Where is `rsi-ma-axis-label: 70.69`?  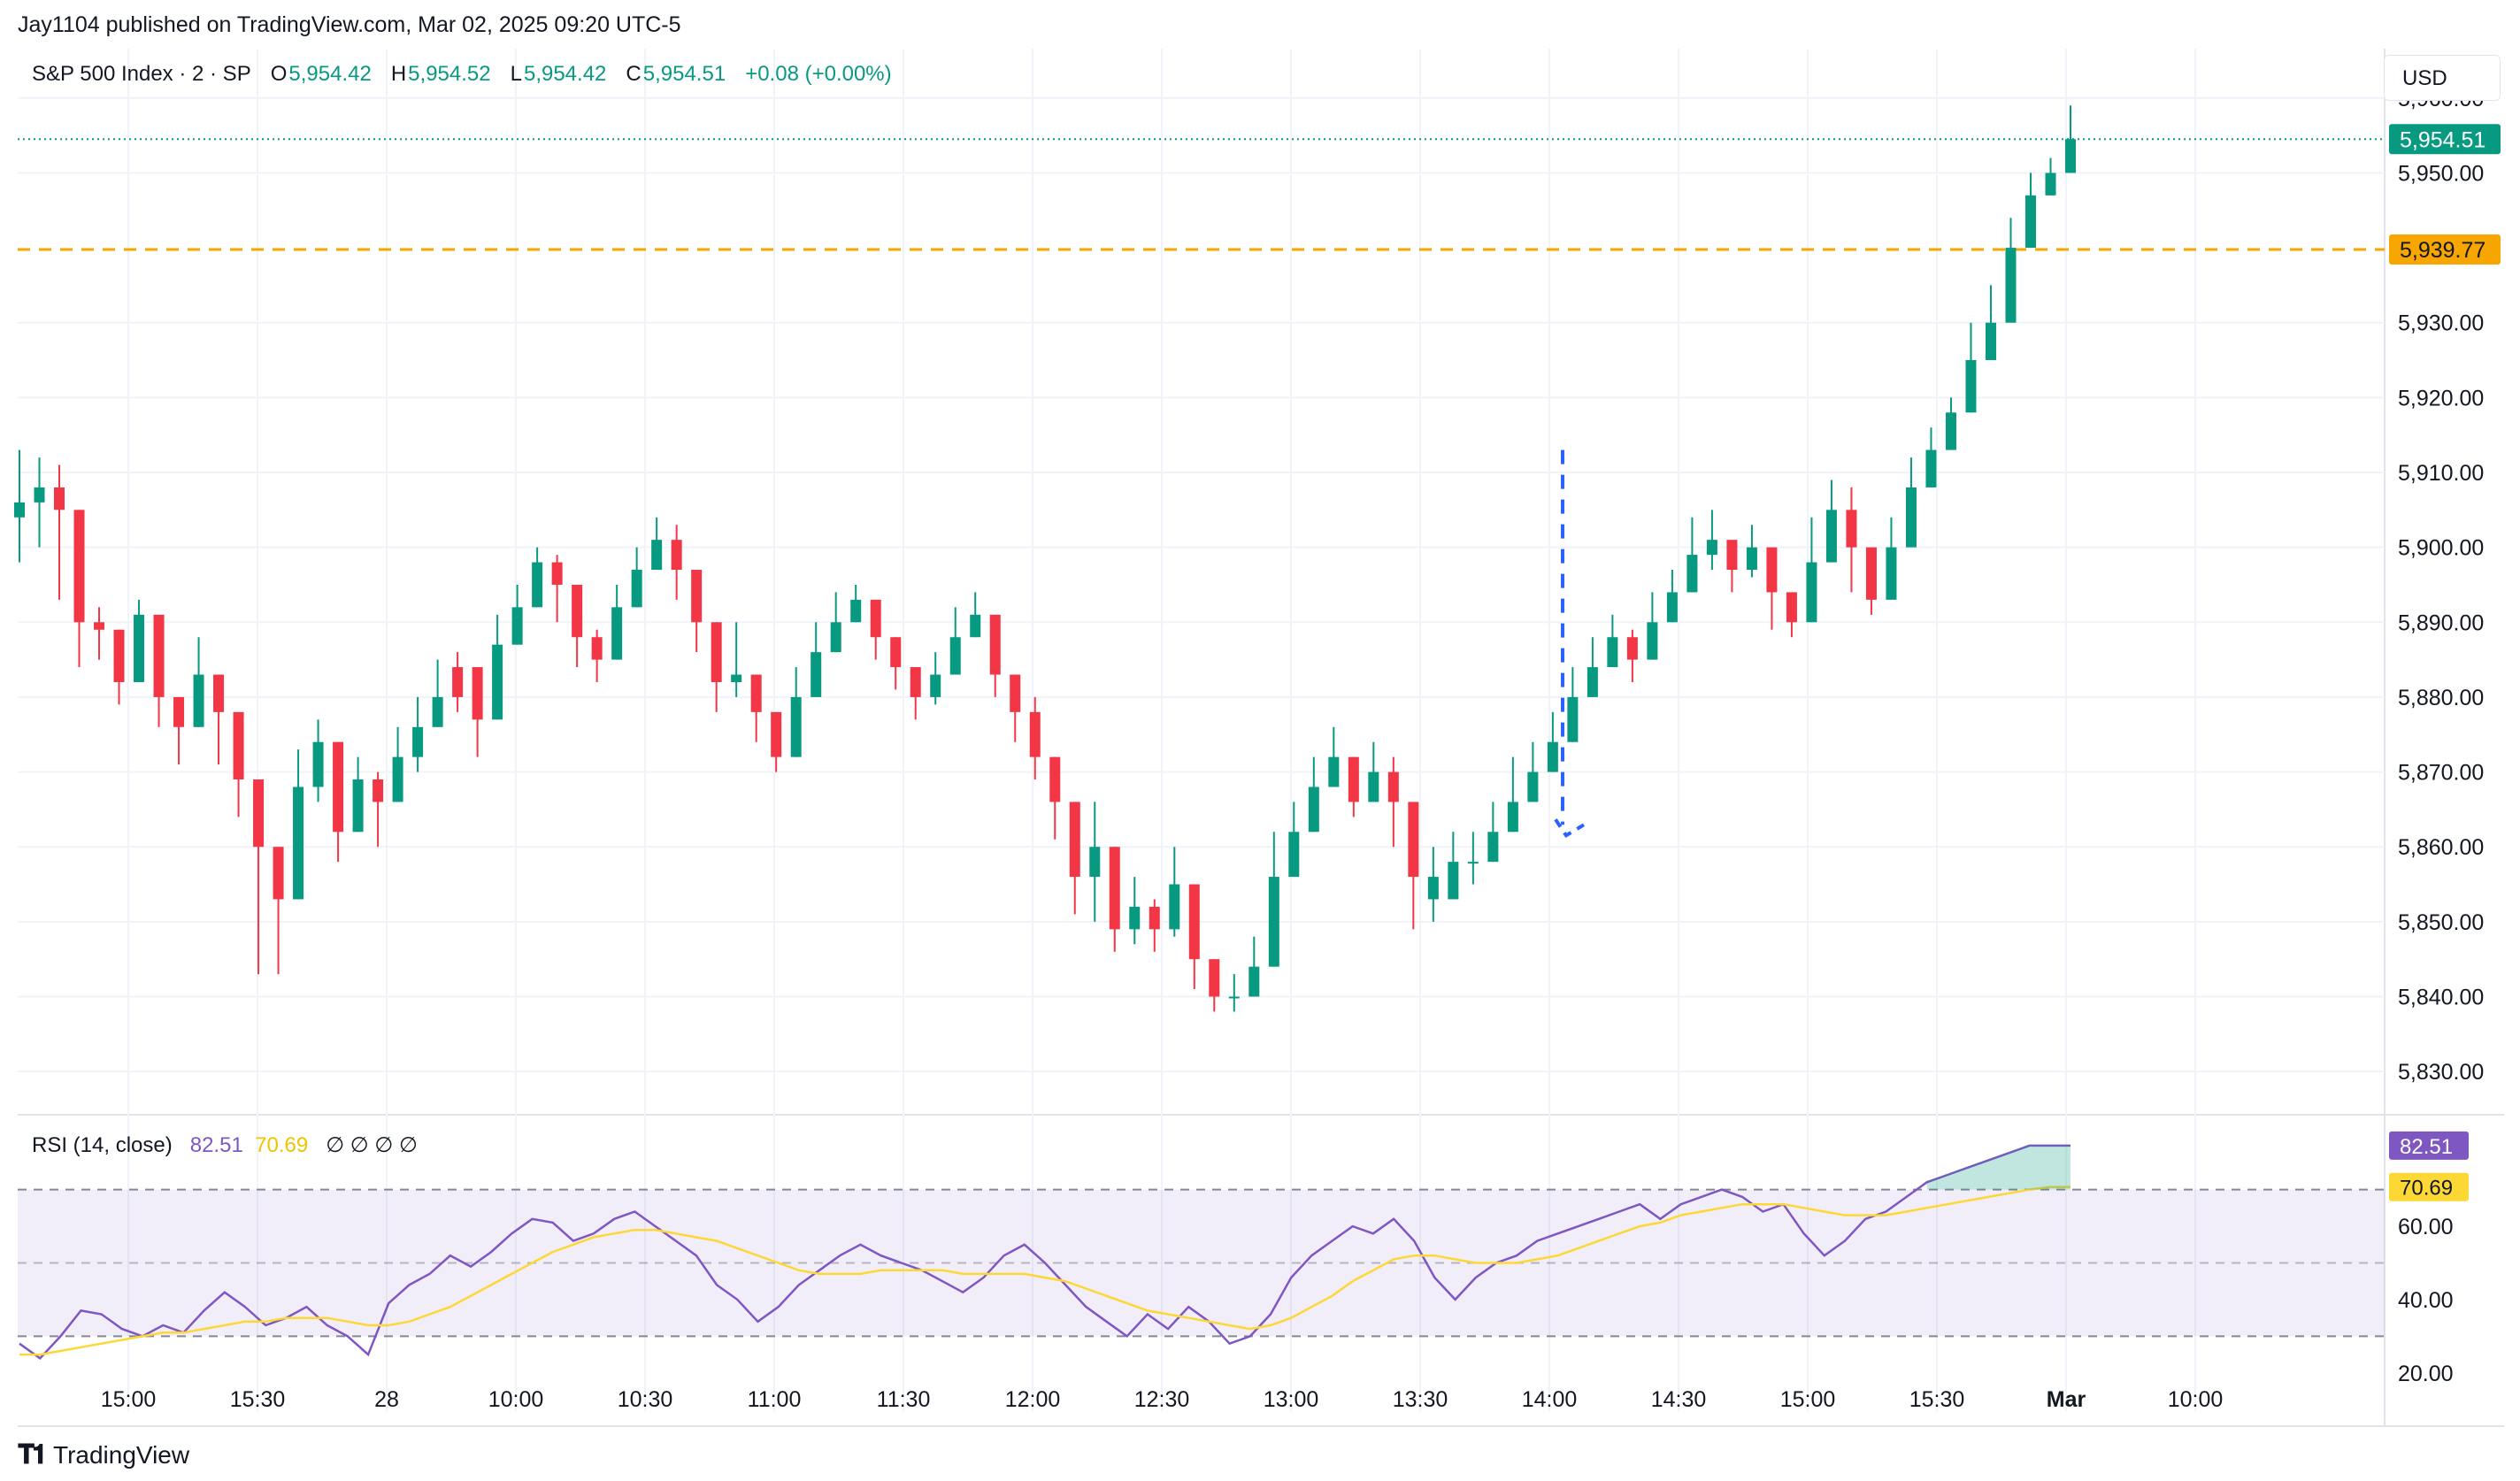
rsi-ma-axis-label: 70.69 is located at coordinates (2426, 1189).